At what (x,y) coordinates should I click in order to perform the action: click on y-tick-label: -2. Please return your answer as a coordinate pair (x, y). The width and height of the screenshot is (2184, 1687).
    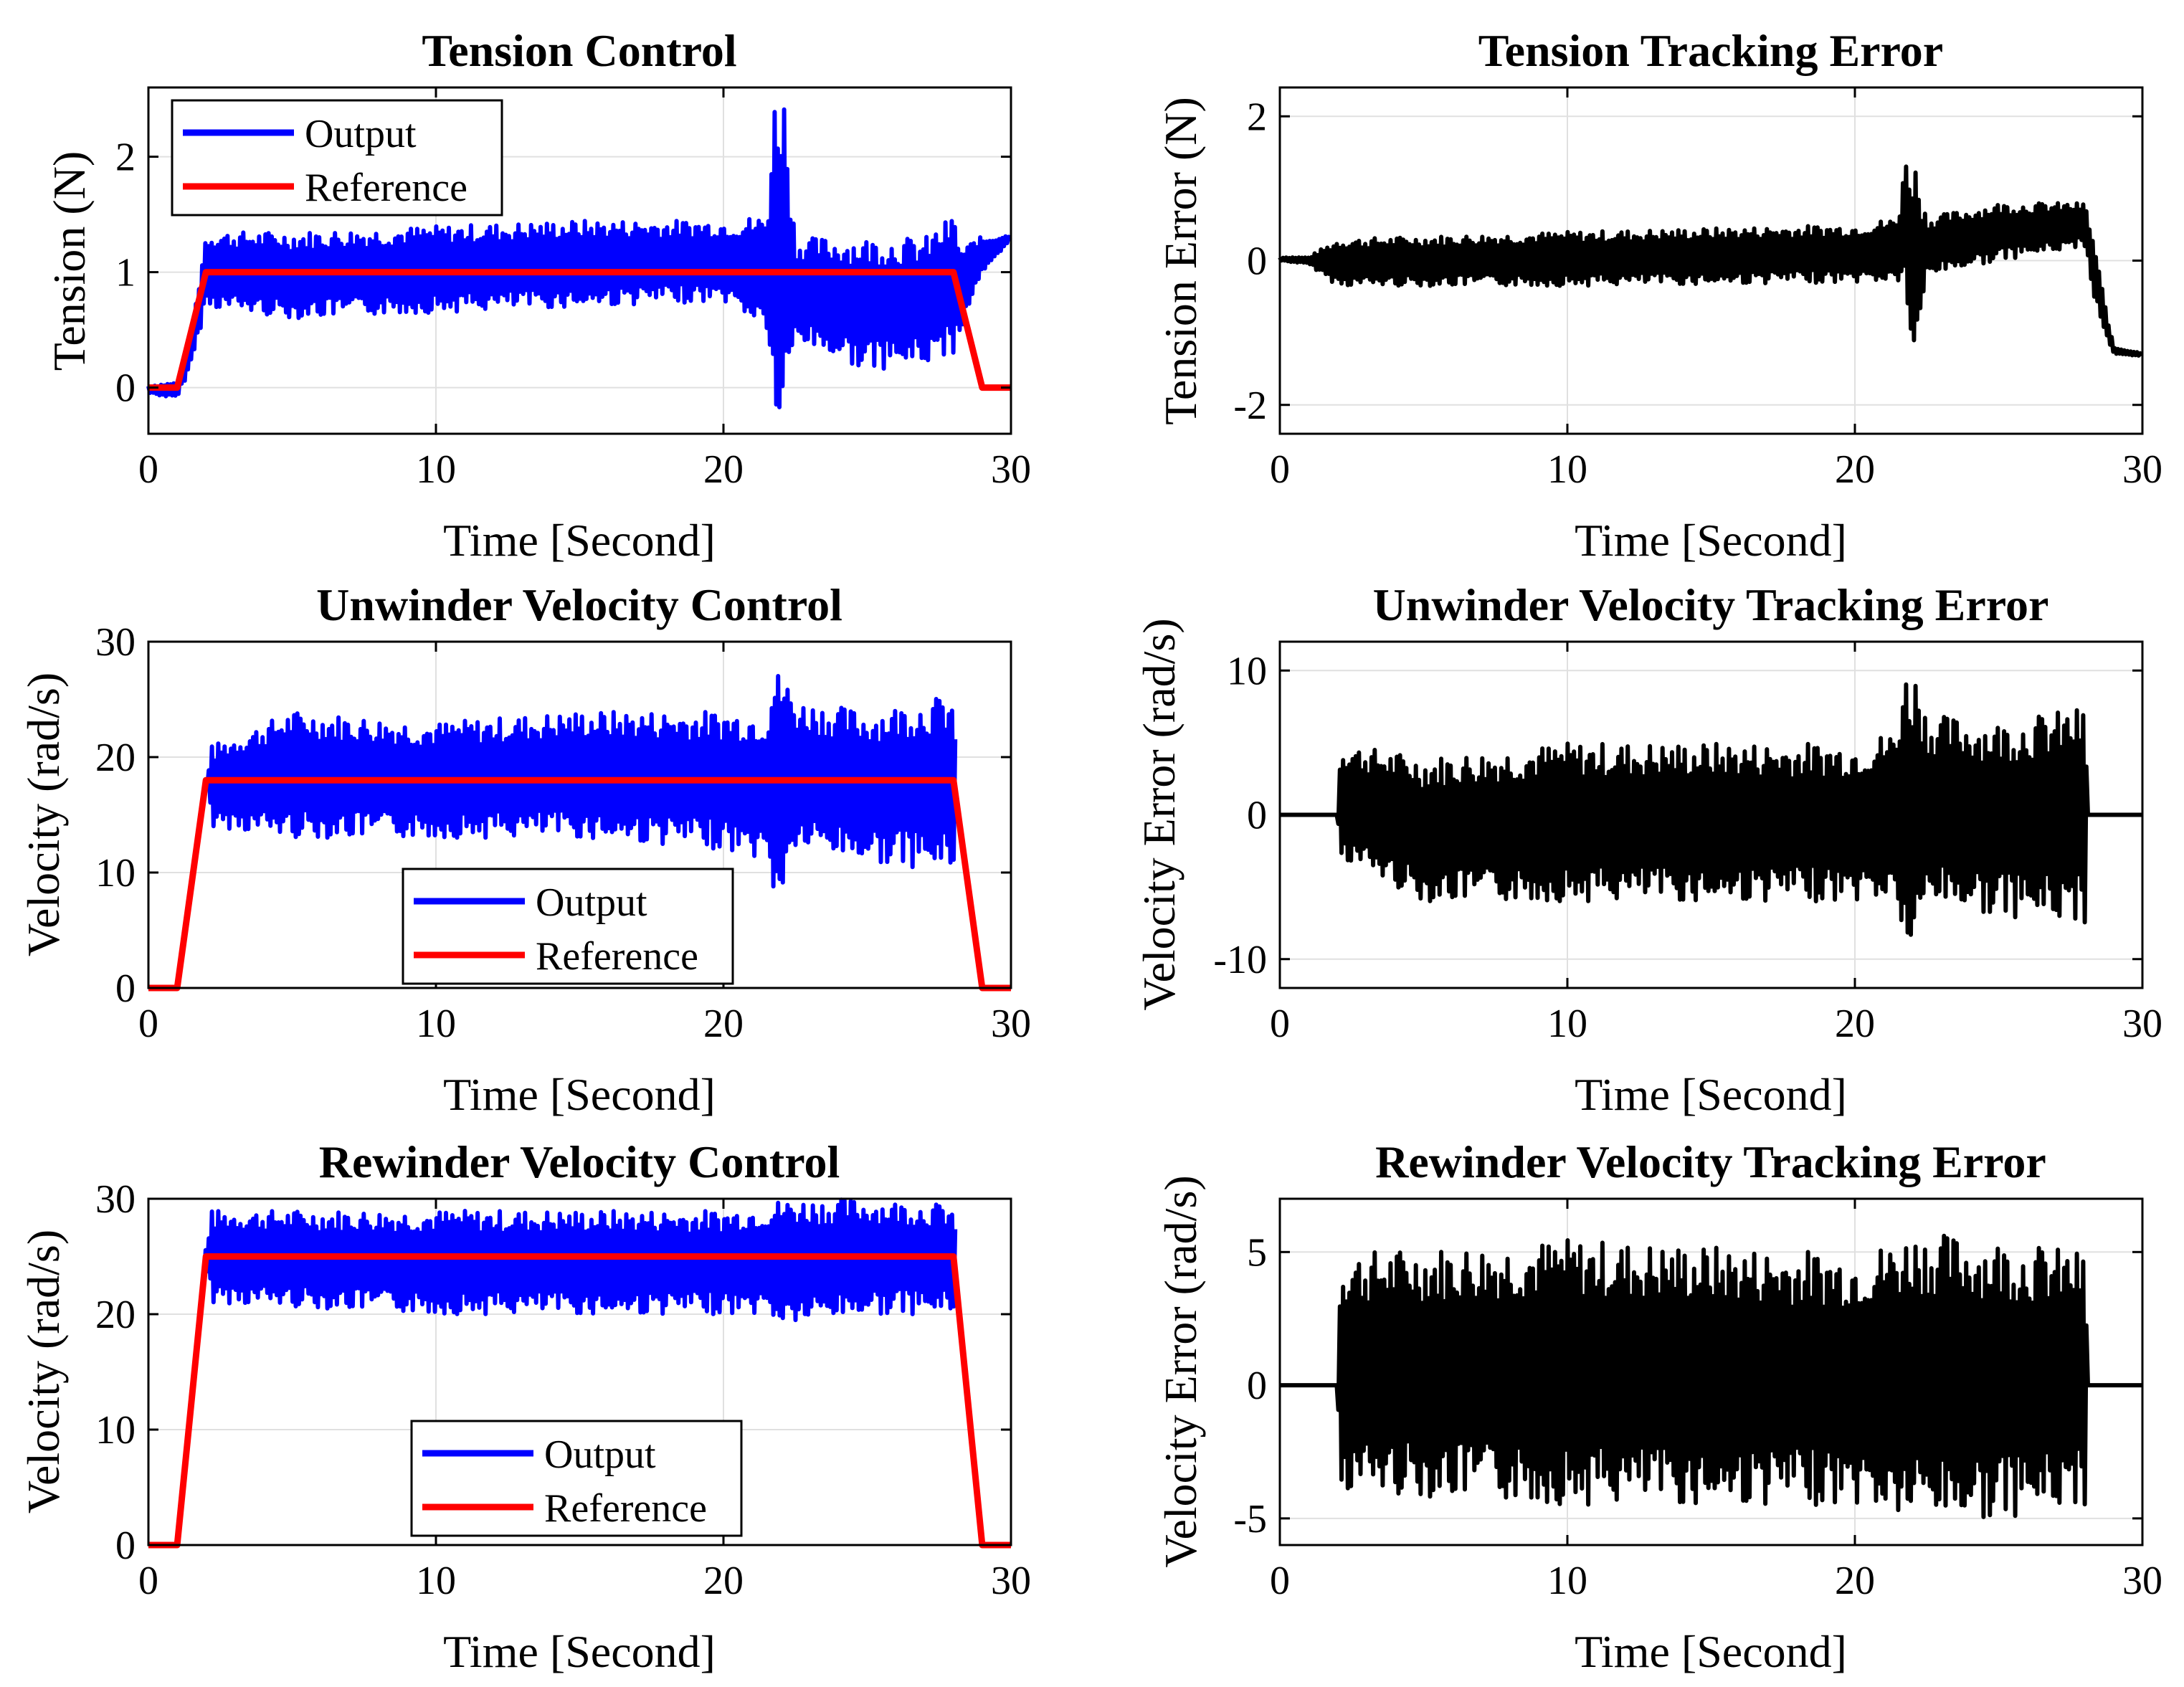
    Looking at the image, I should click on (1250, 406).